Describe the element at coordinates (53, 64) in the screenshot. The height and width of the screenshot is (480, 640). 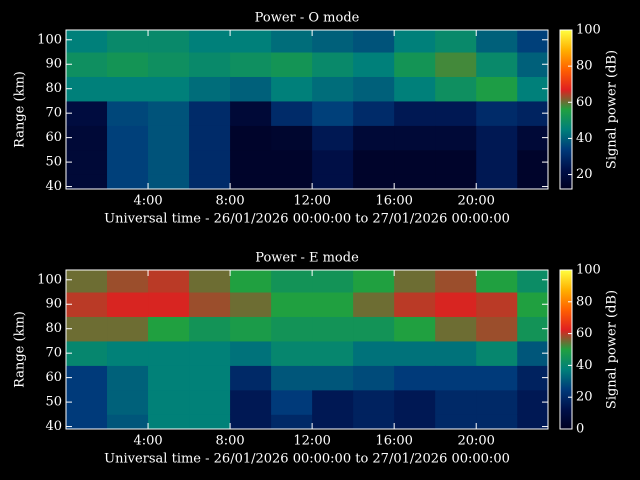
I see `y-tick-label: 90` at that location.